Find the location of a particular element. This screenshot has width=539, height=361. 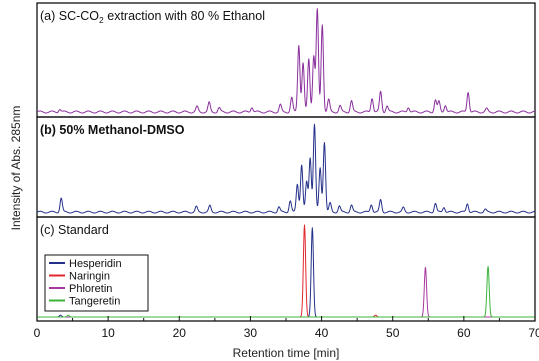

x-tick-label: 40 is located at coordinates (322, 333).